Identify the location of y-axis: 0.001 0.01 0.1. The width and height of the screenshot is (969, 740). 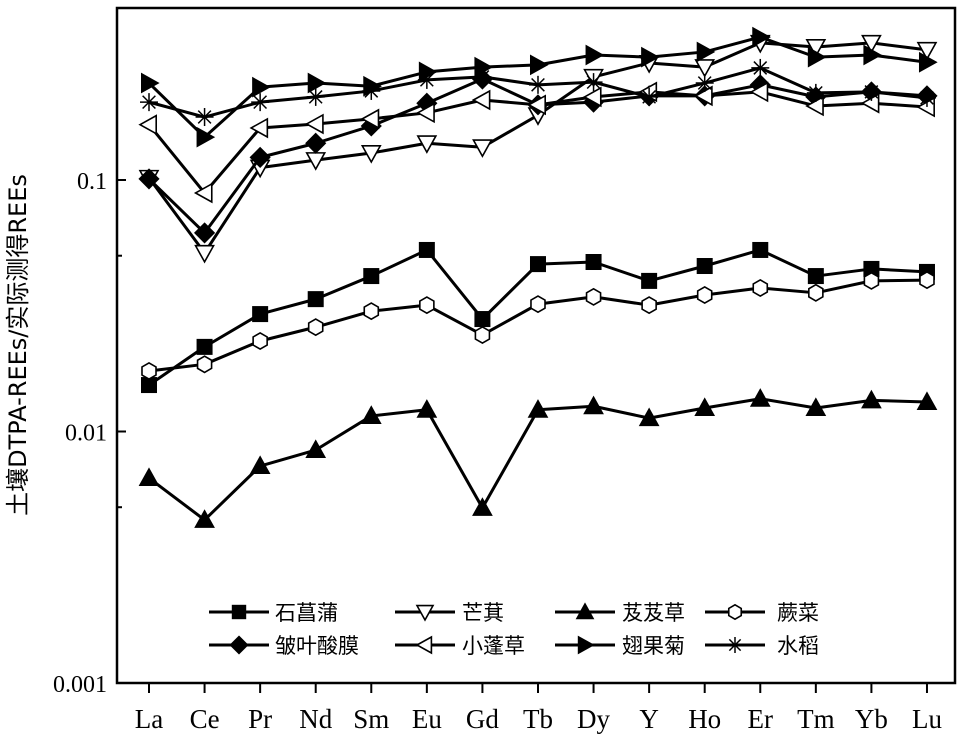
(89, 433).